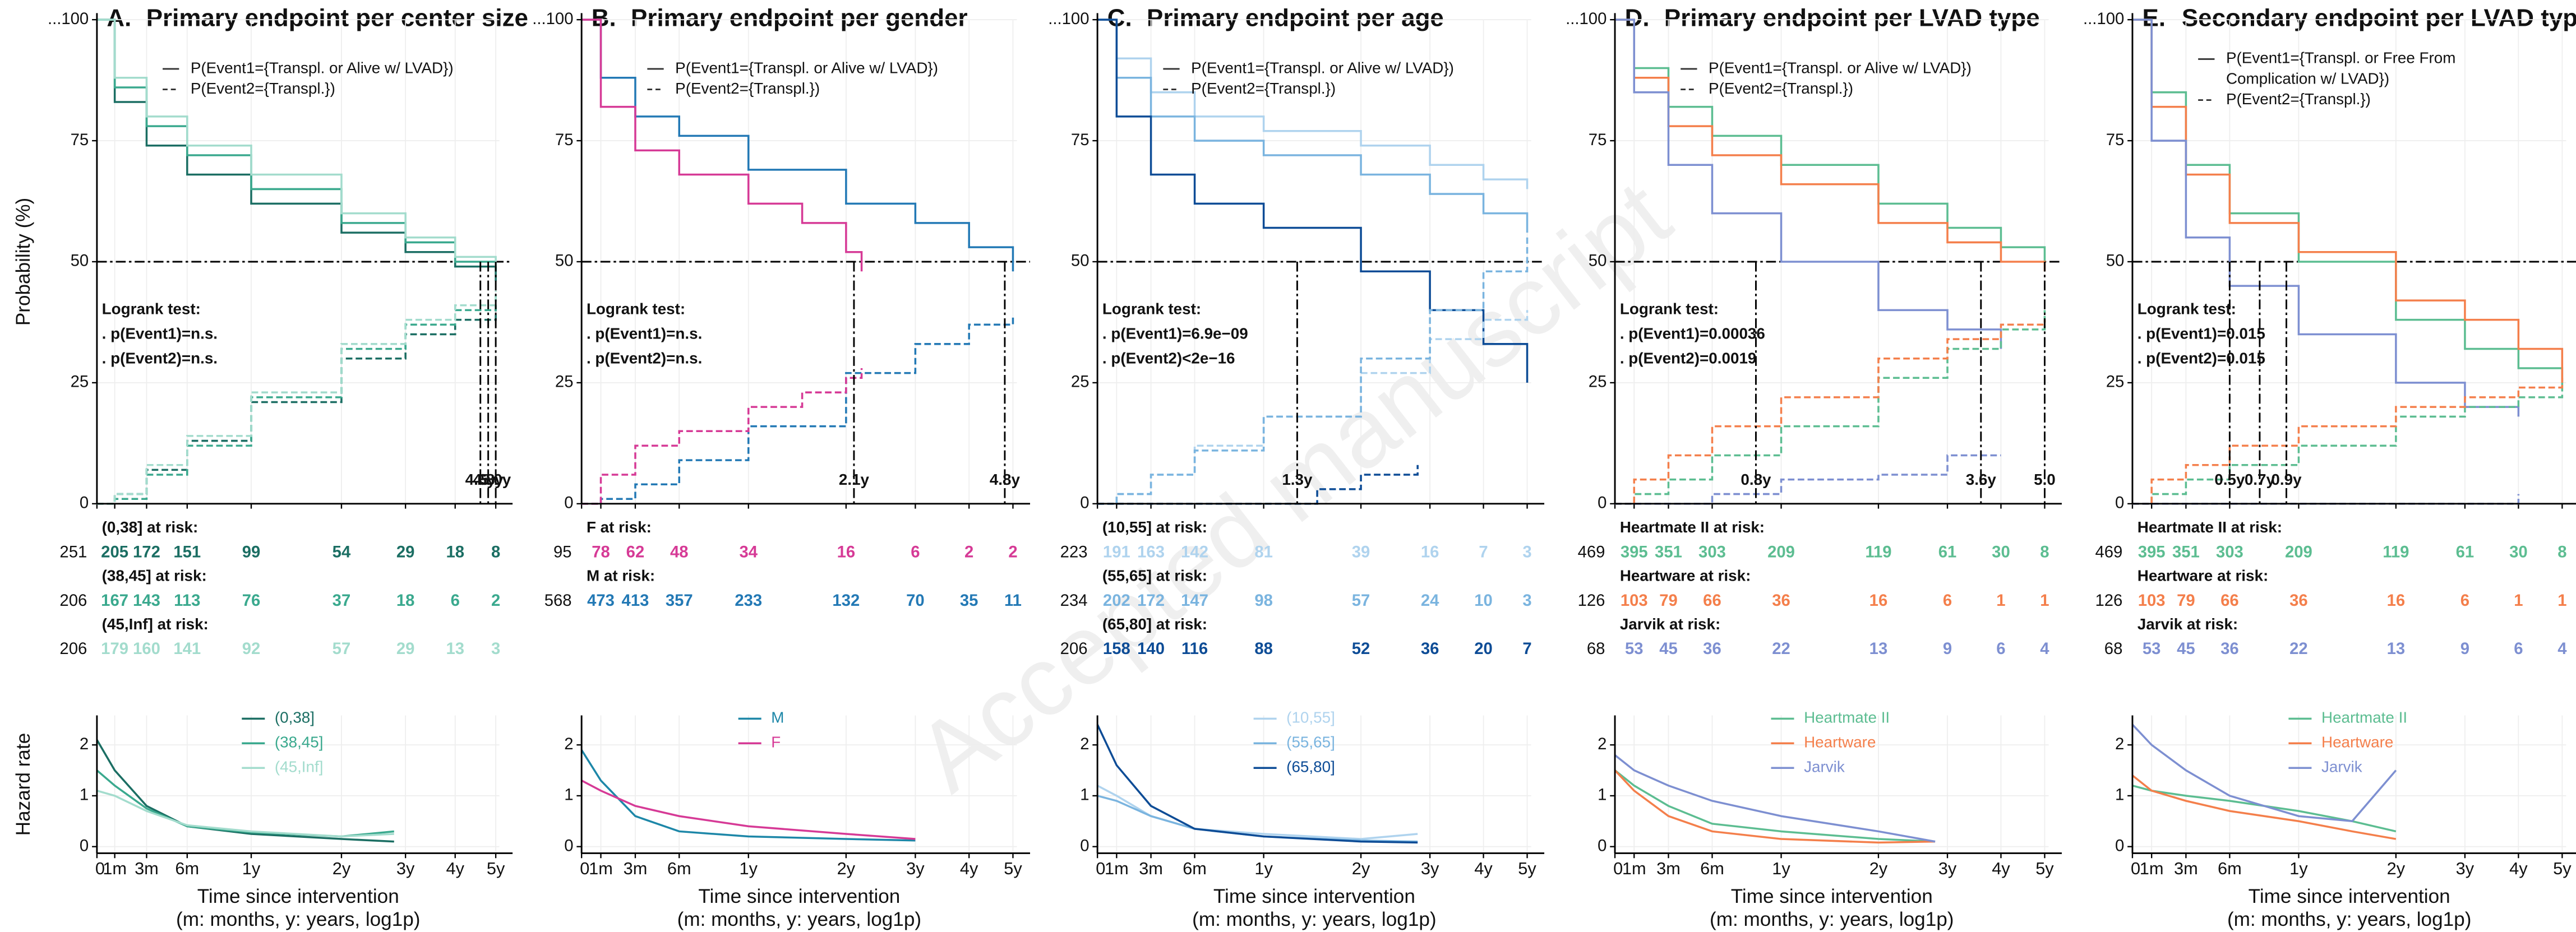 The width and height of the screenshot is (2576, 932). Describe the element at coordinates (2364, 718) in the screenshot. I see `legend-label: Heartmate II` at that location.